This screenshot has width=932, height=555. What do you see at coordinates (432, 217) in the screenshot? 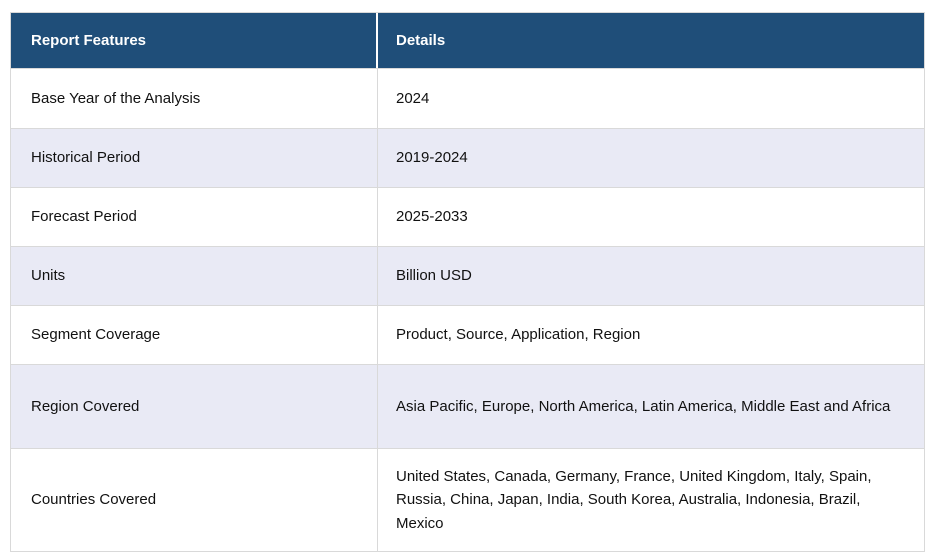
I see `row-value-forecast-period: 2025-2033` at bounding box center [432, 217].